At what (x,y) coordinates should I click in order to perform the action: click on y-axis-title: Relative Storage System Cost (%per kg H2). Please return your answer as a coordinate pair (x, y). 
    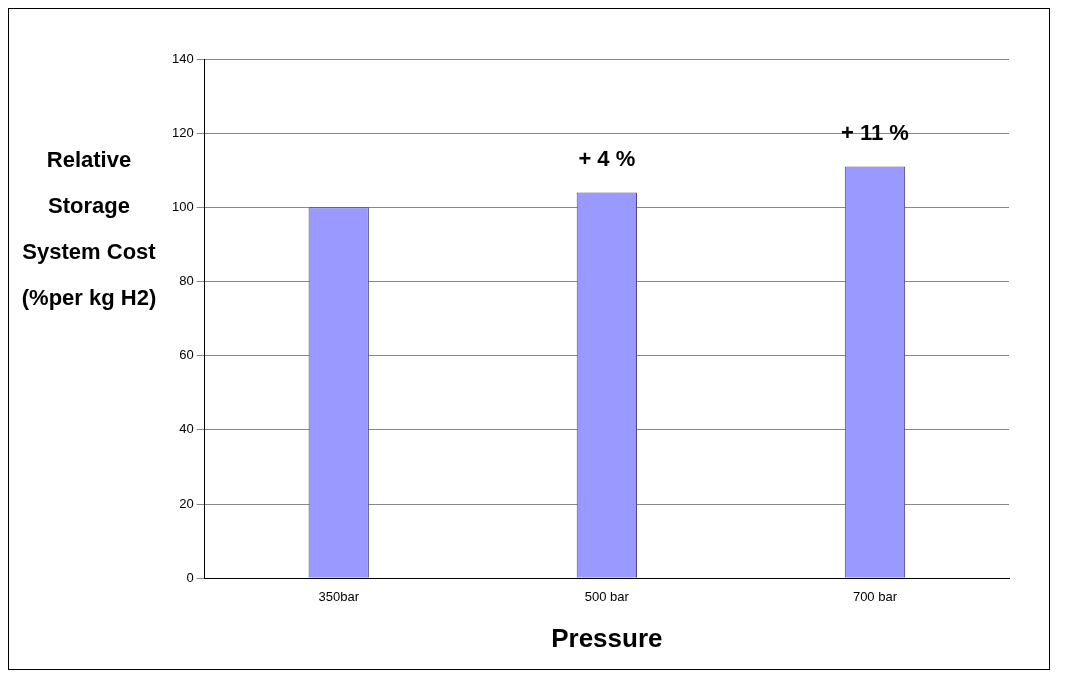
    Looking at the image, I should click on (89, 229).